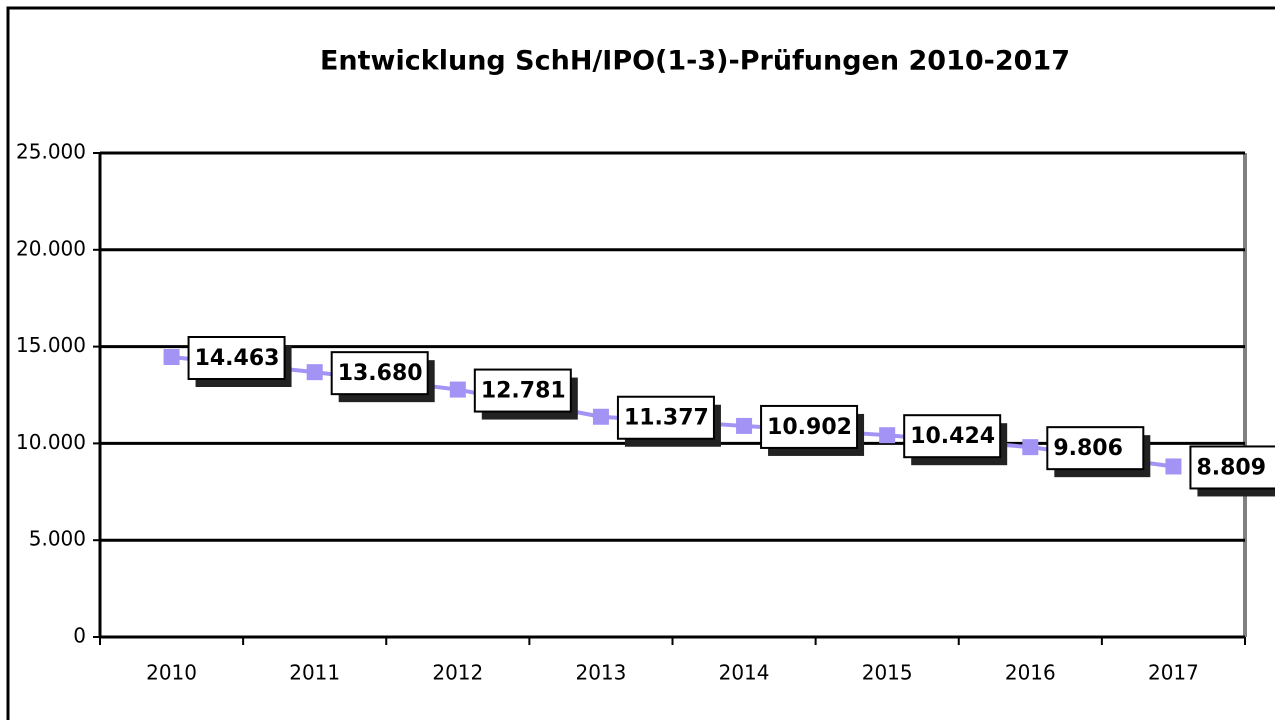 The image size is (1275, 720). What do you see at coordinates (51, 442) in the screenshot?
I see `y-tick-label: 10.000` at bounding box center [51, 442].